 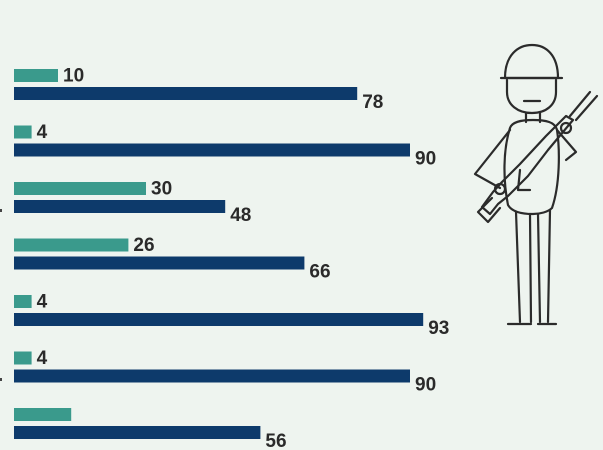 What do you see at coordinates (319, 272) in the screenshot?
I see `value-label-s1-3: 66` at bounding box center [319, 272].